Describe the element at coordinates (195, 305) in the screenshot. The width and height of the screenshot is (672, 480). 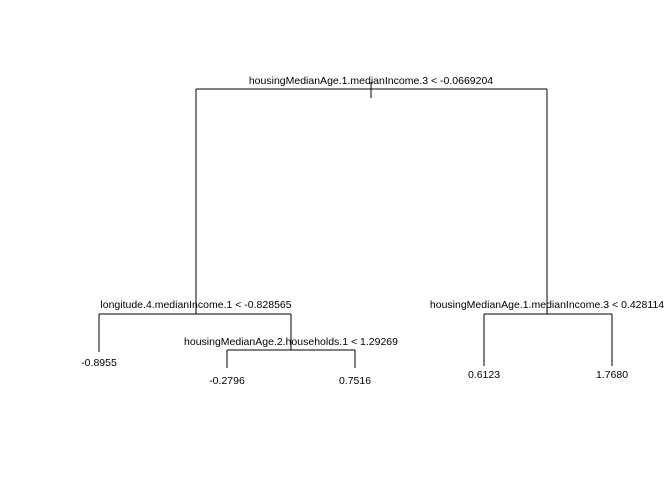
I see `left-split-label: longitude.4.medianIncome.1 < -0.828565` at that location.